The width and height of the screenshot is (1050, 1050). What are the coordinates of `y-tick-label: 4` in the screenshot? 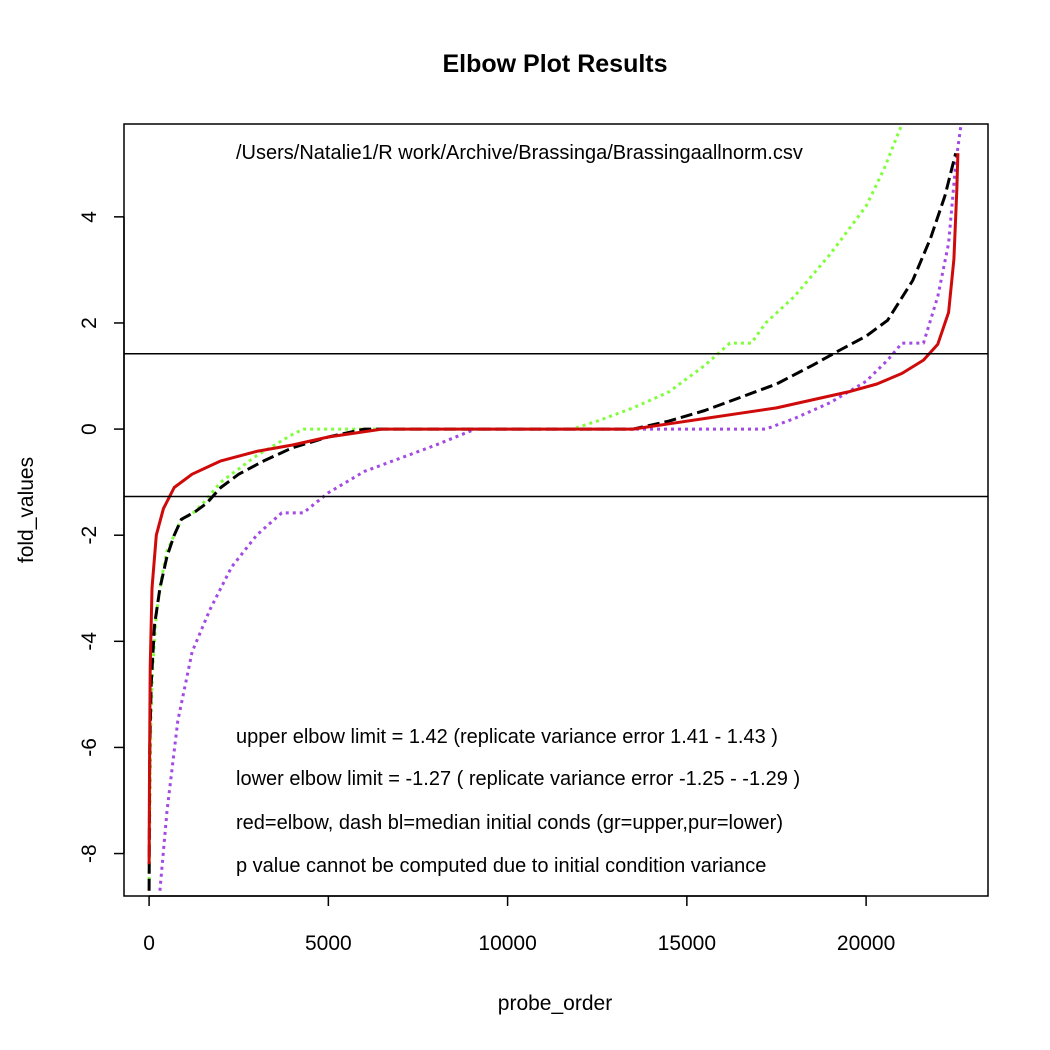 It's located at (89, 217).